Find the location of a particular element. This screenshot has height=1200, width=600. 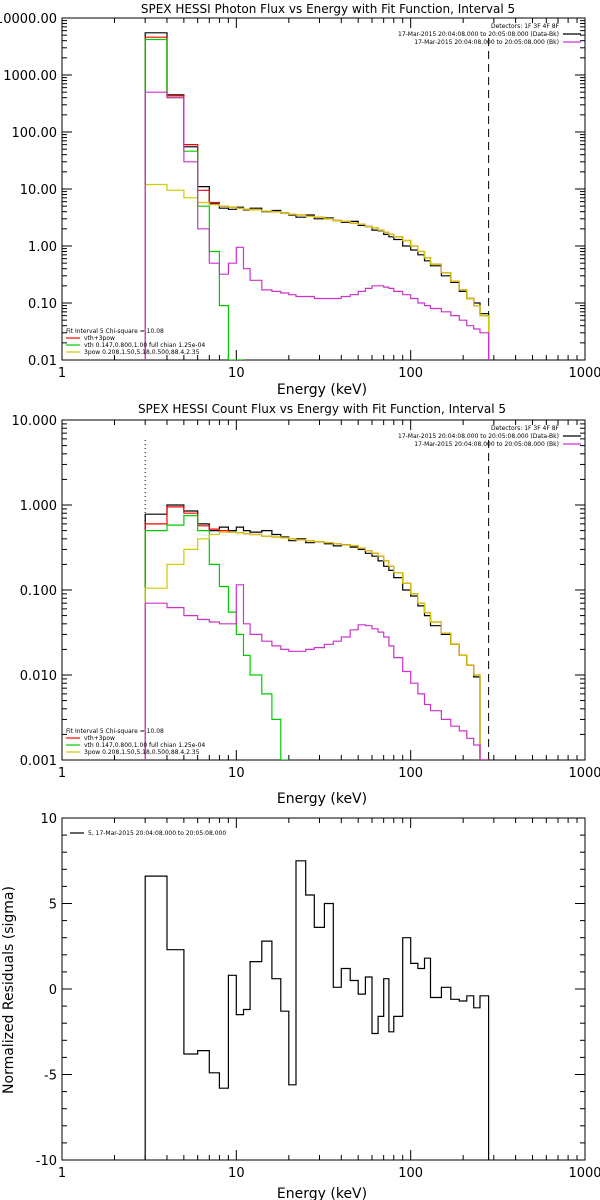

series-line-vth-3pow is located at coordinates (316, 633).